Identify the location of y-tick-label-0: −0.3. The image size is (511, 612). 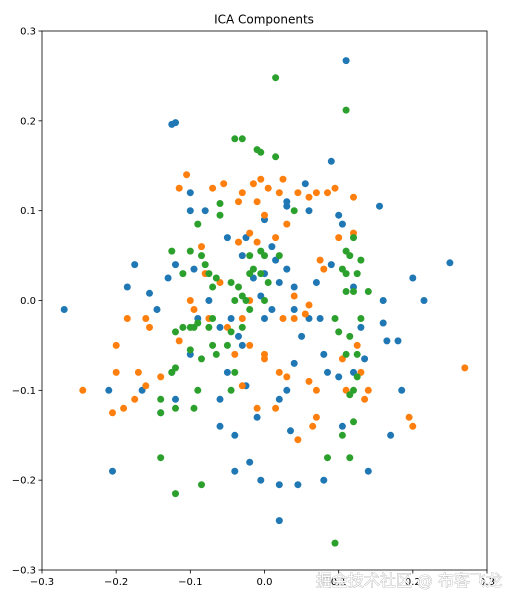
(24, 571).